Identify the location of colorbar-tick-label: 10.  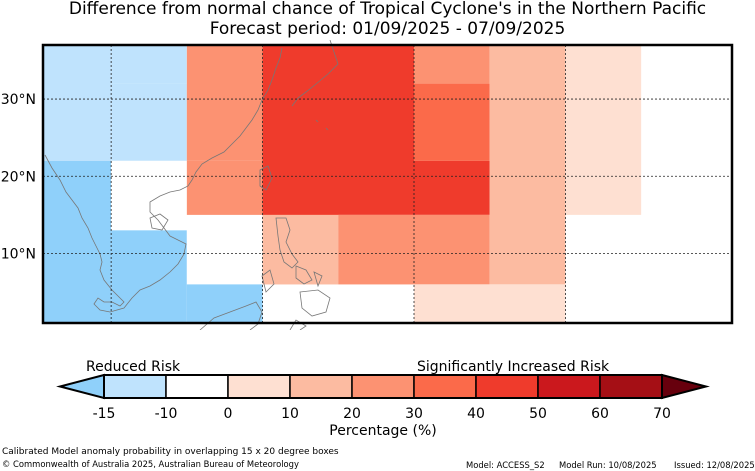
(290, 414).